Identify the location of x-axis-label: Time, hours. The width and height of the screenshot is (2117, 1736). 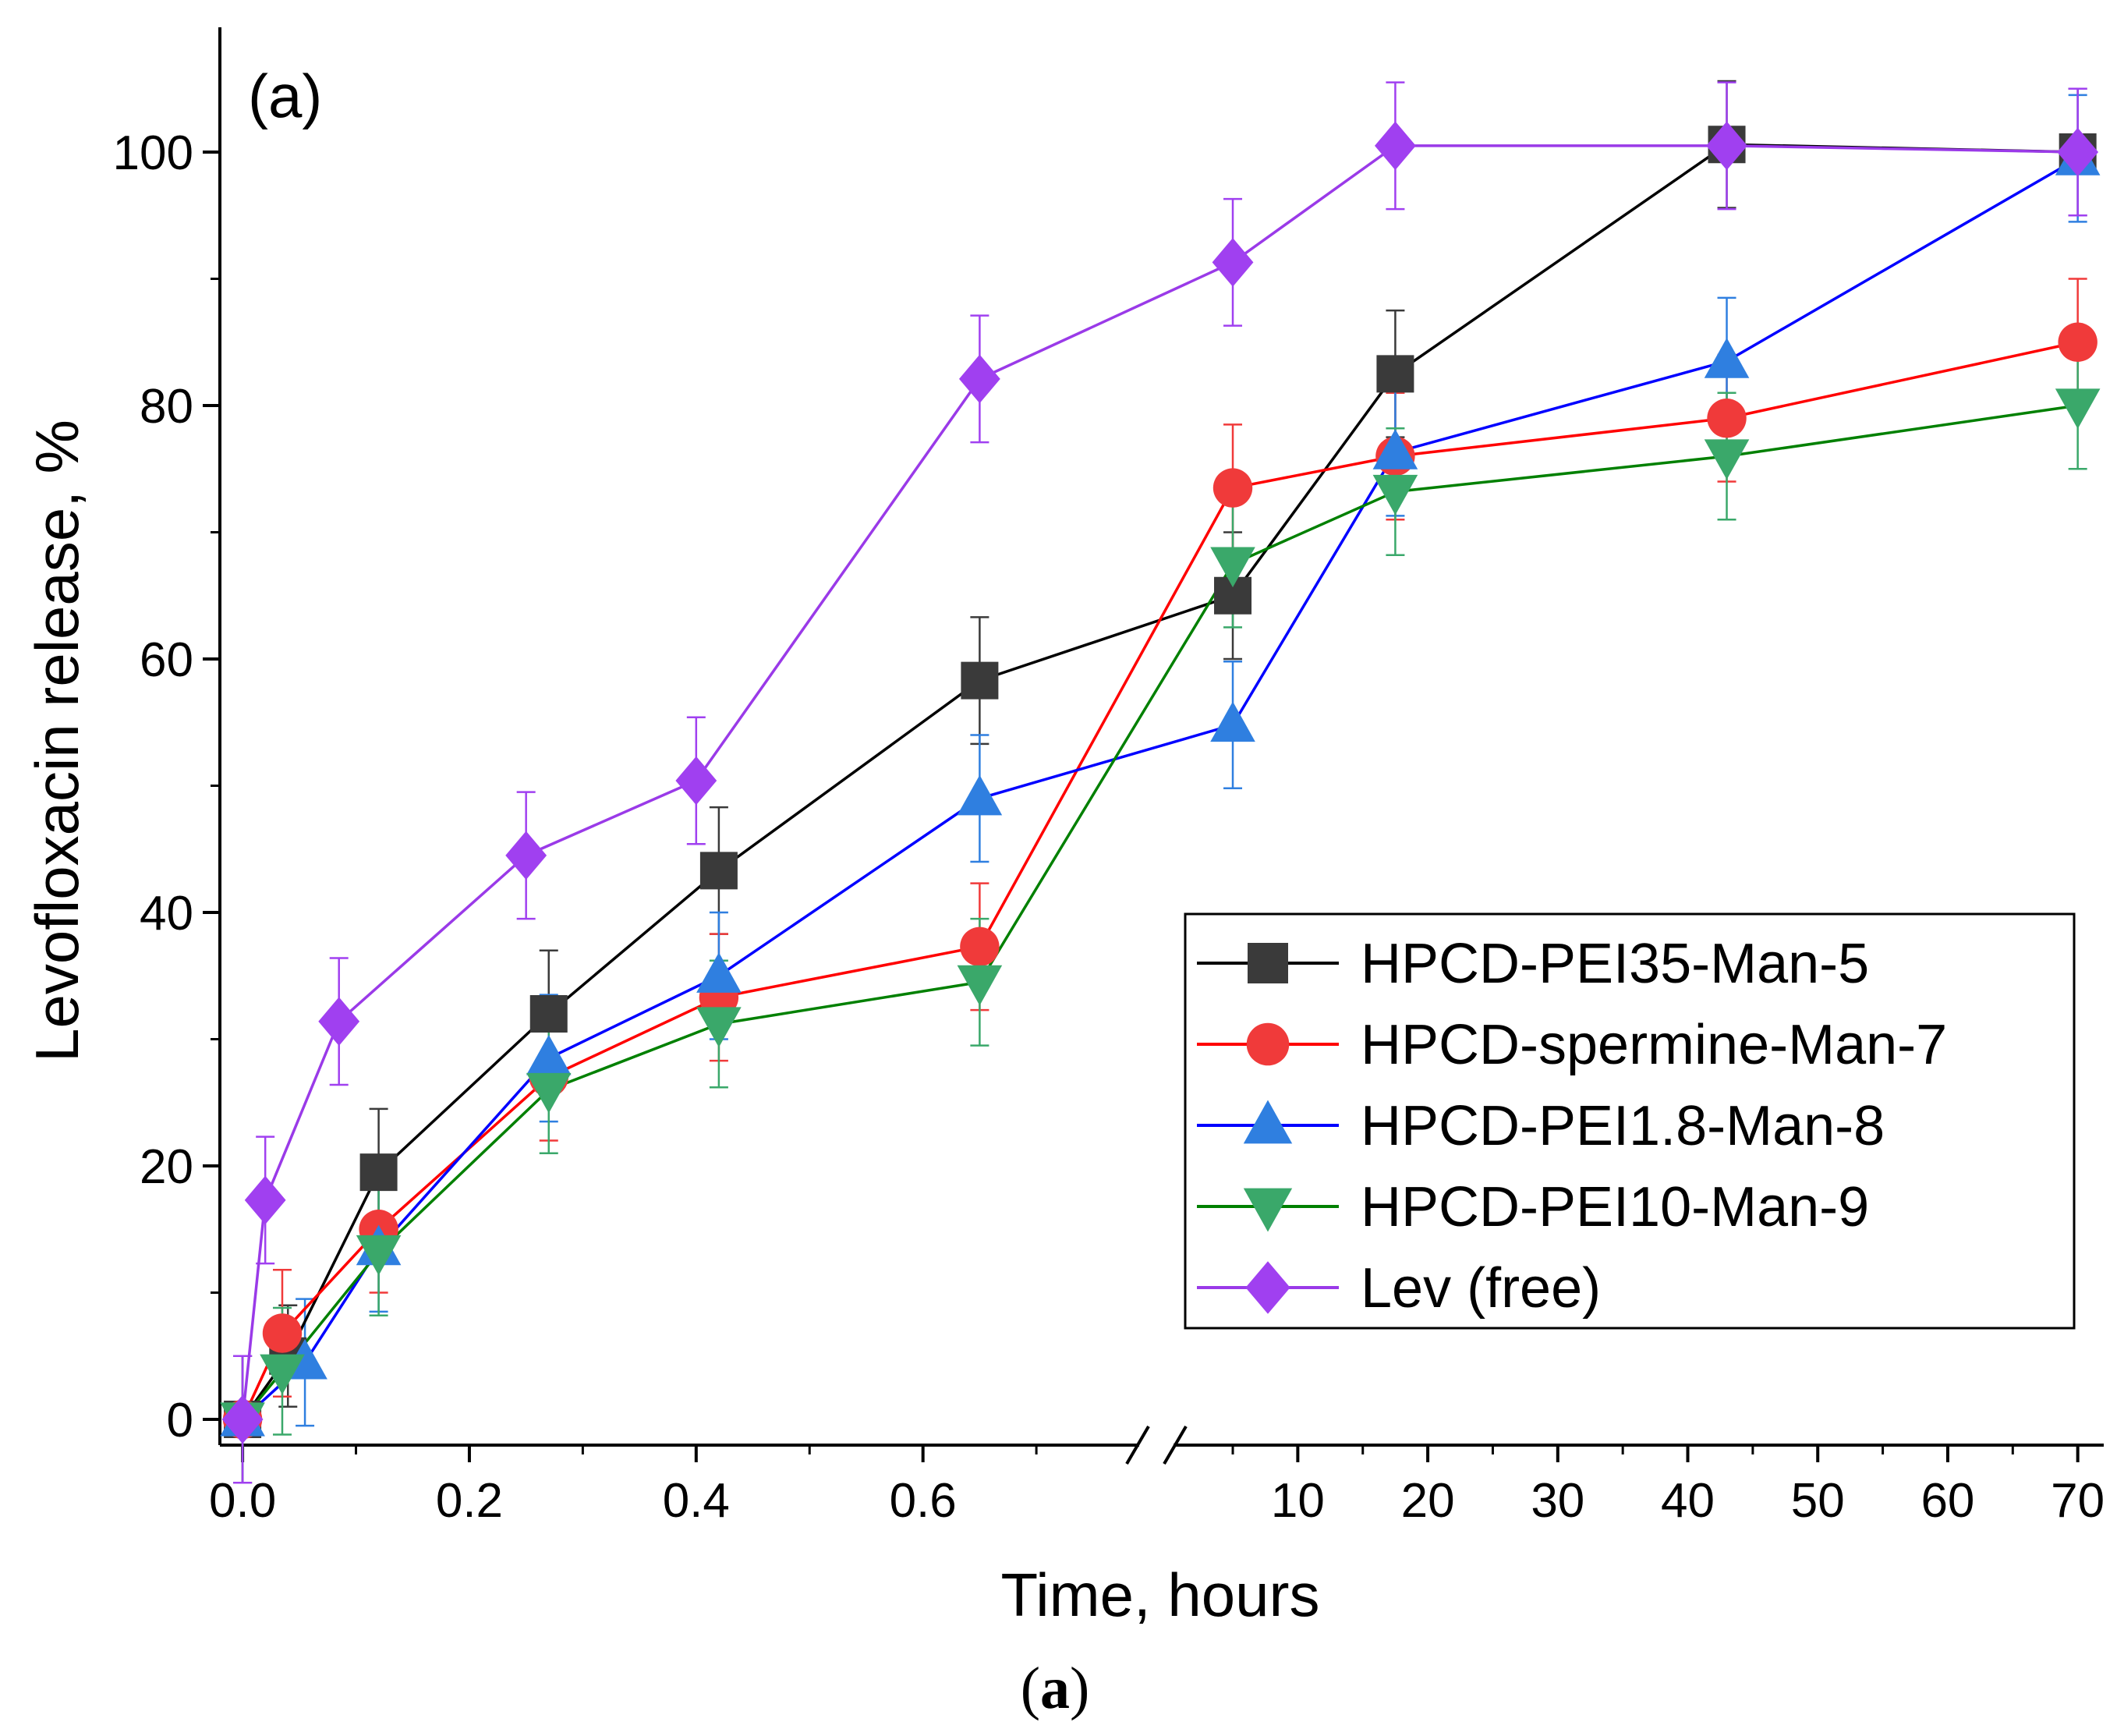
(1160, 1595).